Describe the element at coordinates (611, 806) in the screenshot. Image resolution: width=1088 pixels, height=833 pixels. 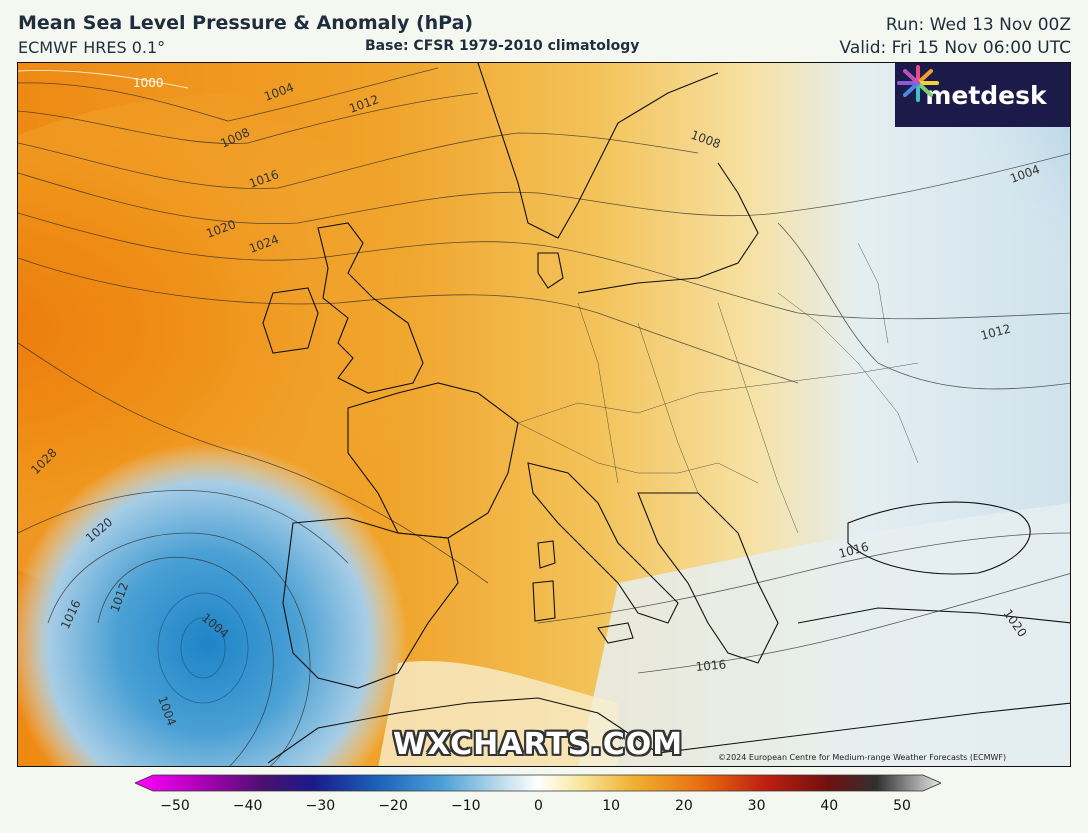
I see `colorbar-tick-label: 10` at that location.